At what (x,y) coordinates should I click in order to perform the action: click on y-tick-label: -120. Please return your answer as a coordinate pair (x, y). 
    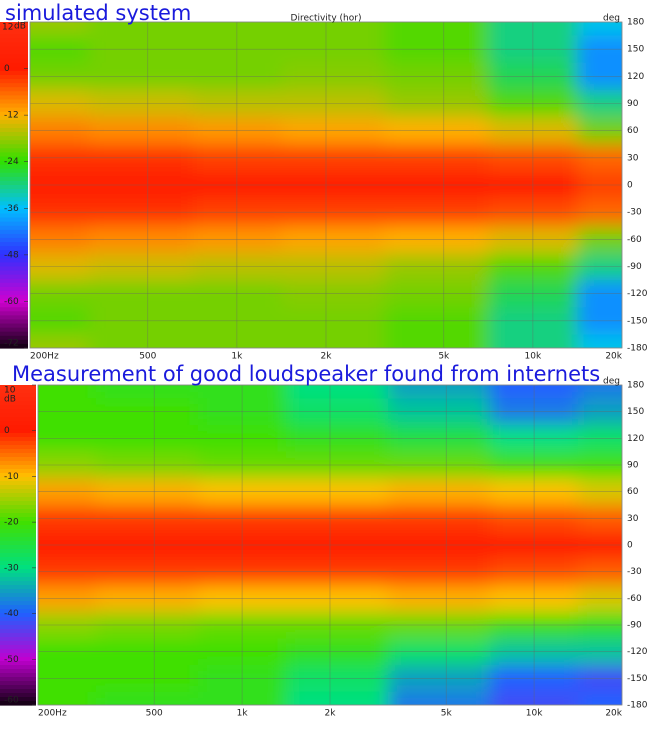
    Looking at the image, I should click on (637, 294).